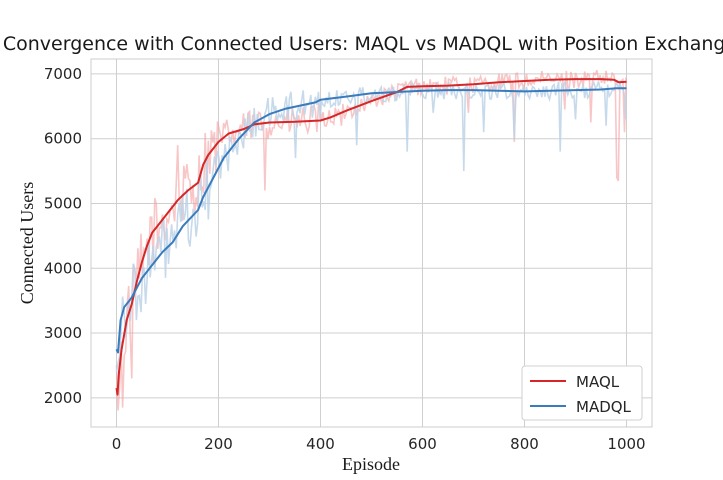  What do you see at coordinates (63, 268) in the screenshot?
I see `y-tick-label: 4000` at bounding box center [63, 268].